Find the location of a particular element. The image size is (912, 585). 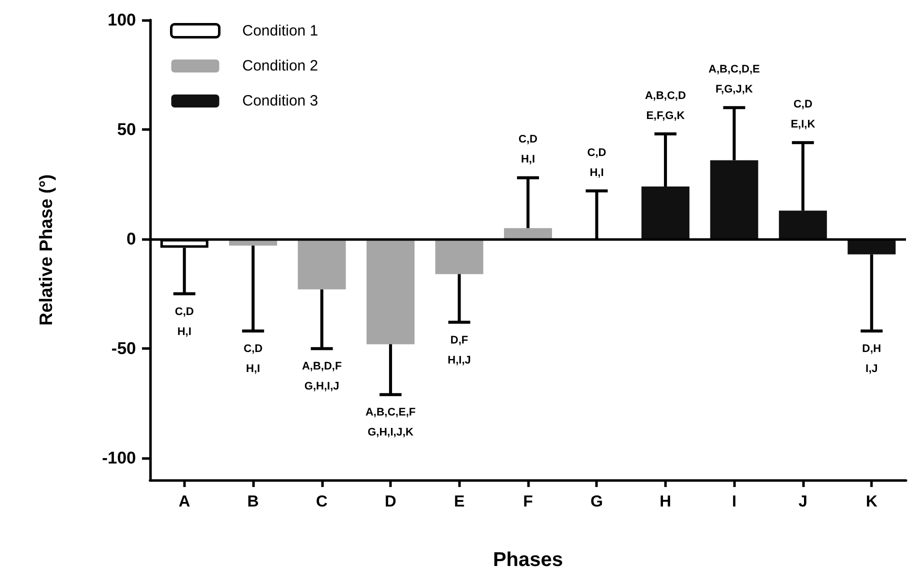

x-tick-label: H is located at coordinates (666, 502).